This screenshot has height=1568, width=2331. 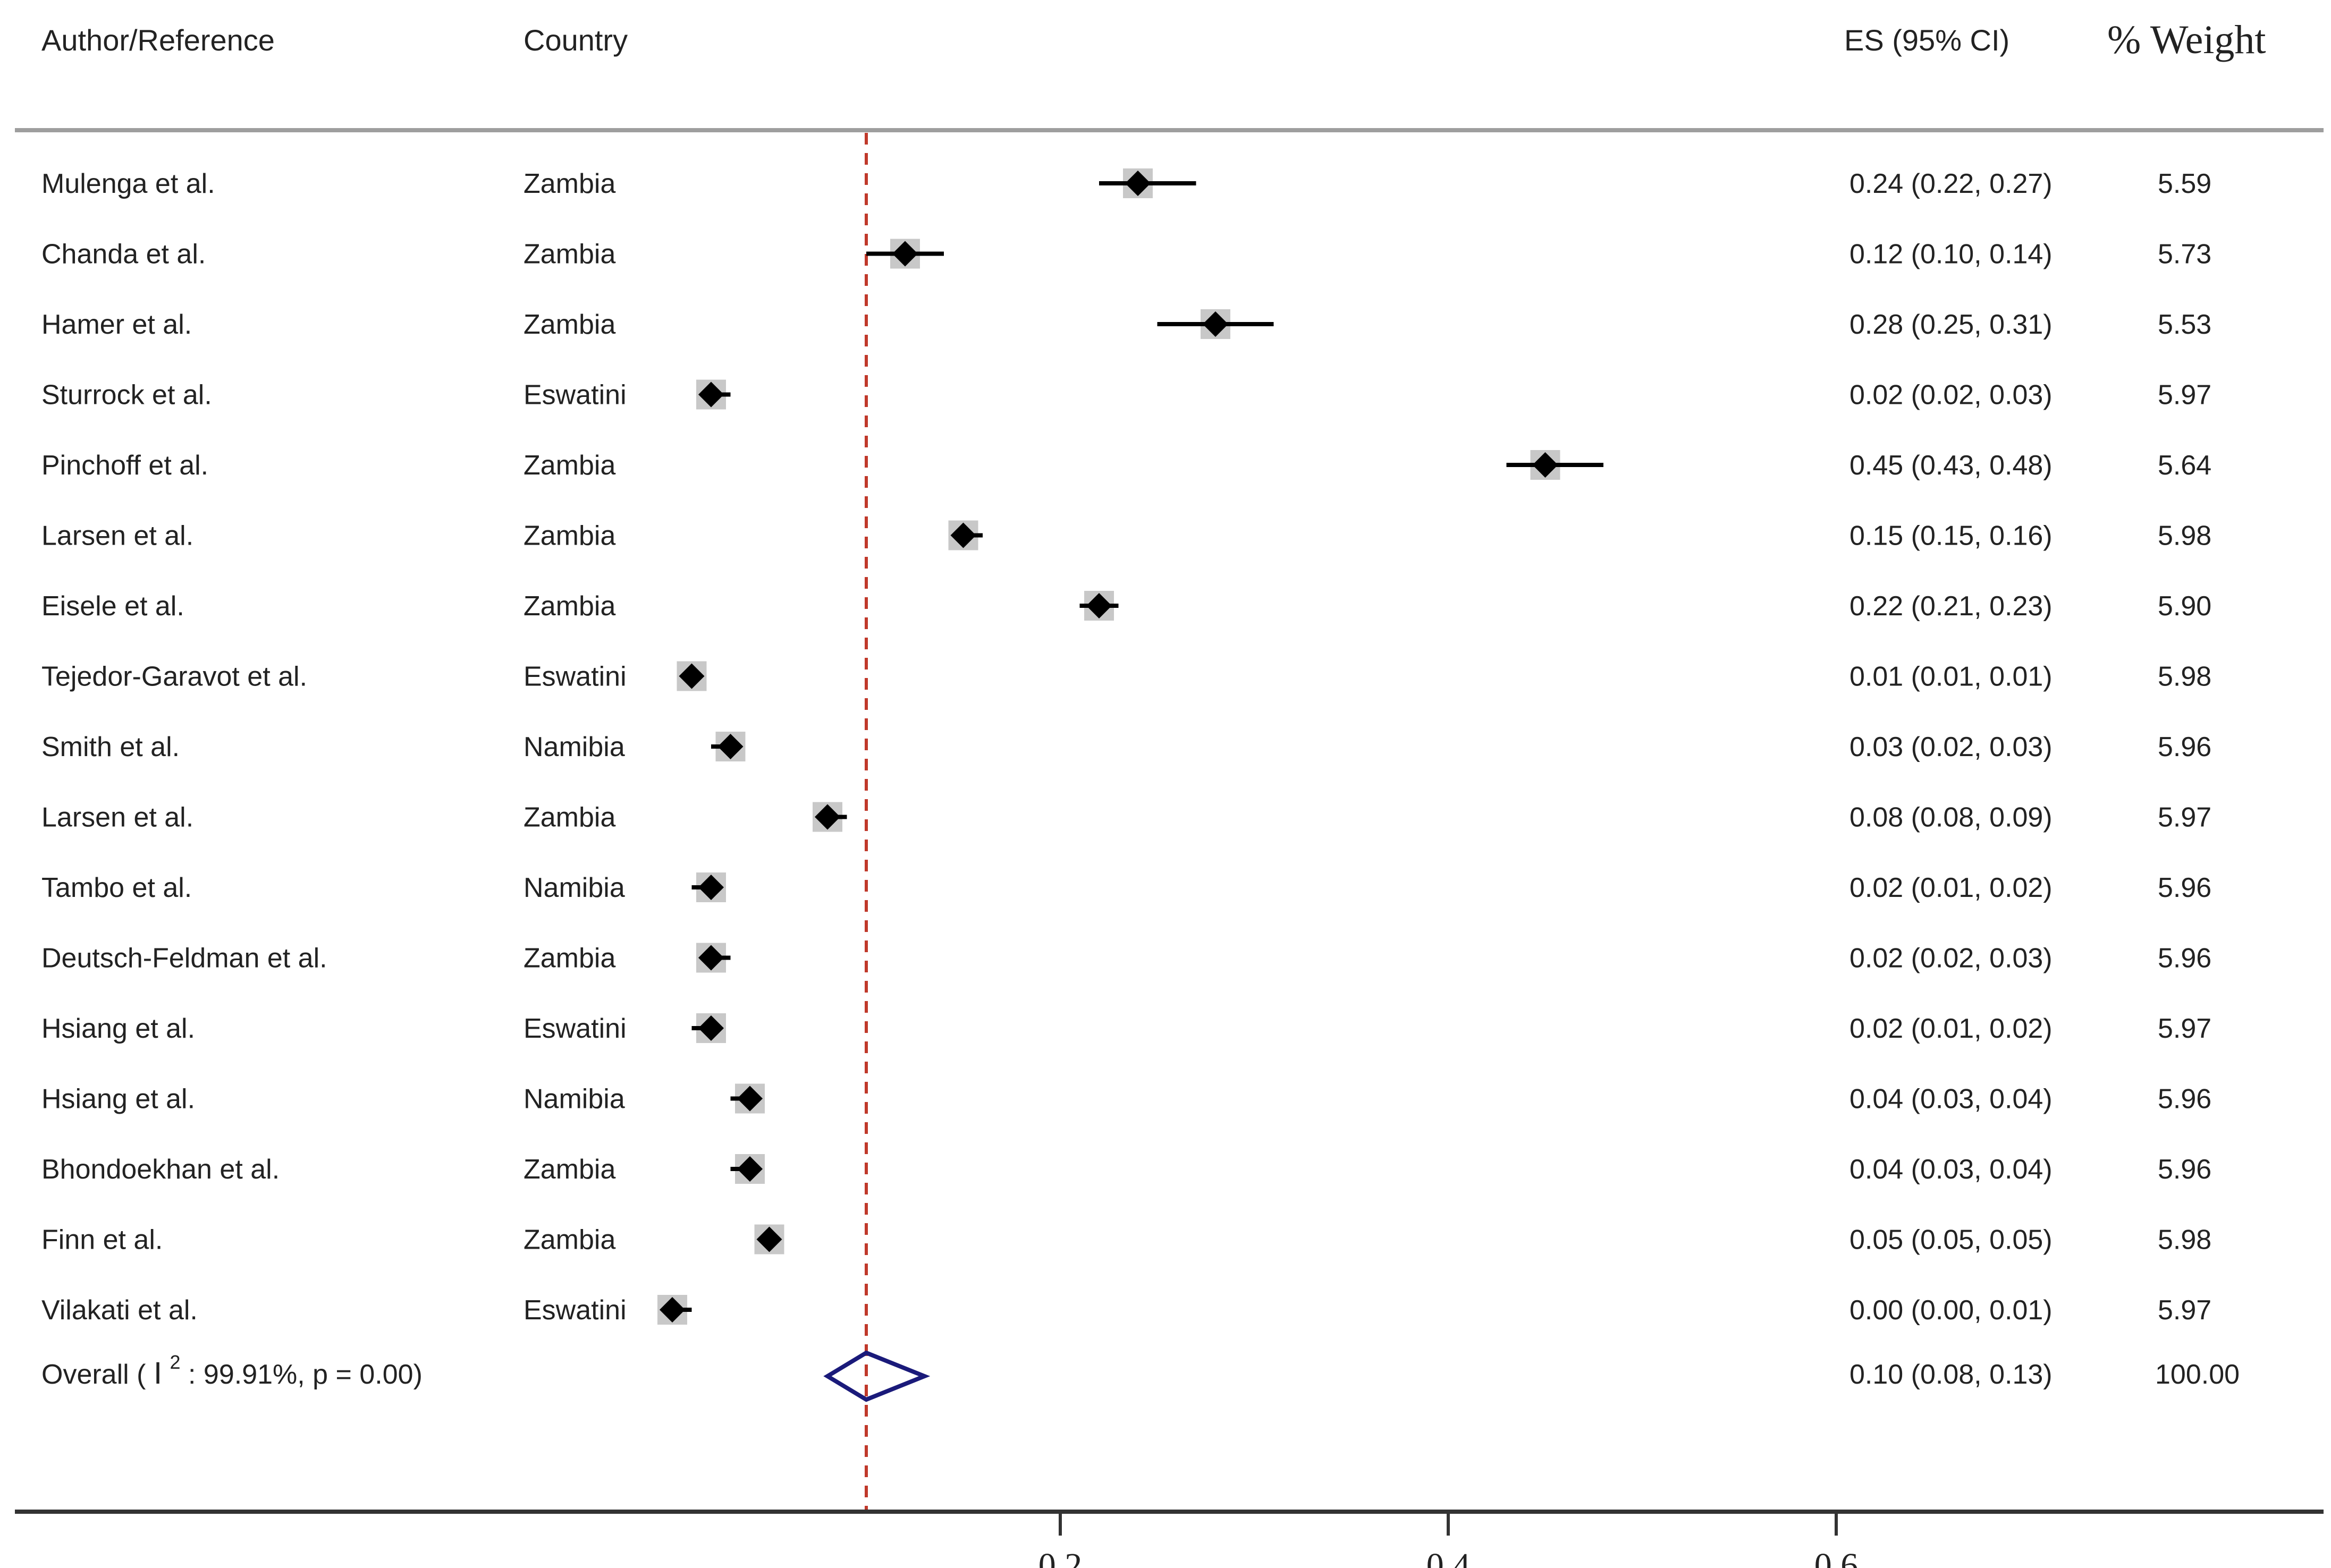 What do you see at coordinates (1060, 1557) in the screenshot?
I see `x-tick-label: 0.2` at bounding box center [1060, 1557].